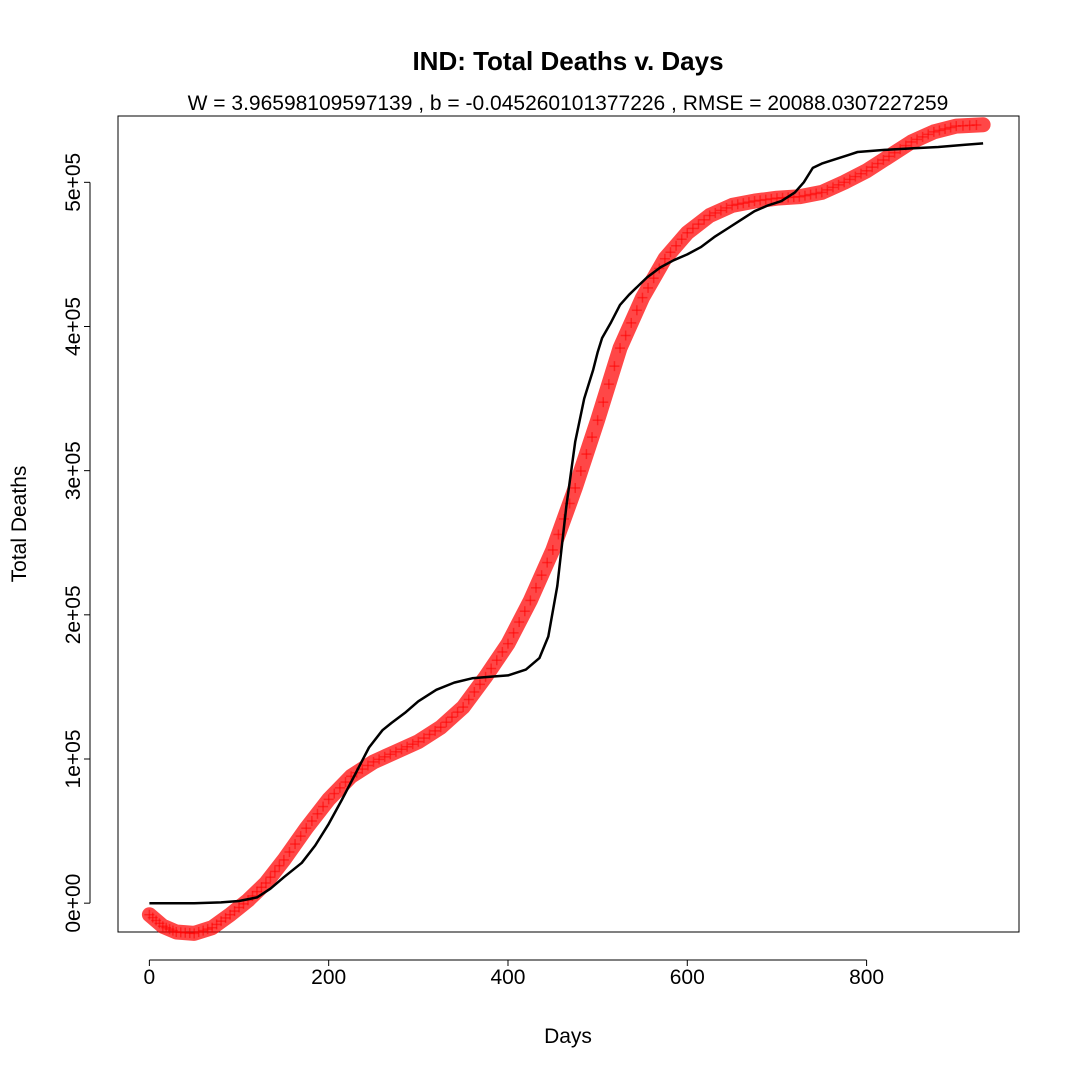 The image size is (1080, 1080). Describe the element at coordinates (19, 524) in the screenshot. I see `y-axis-label: Total Deaths` at that location.